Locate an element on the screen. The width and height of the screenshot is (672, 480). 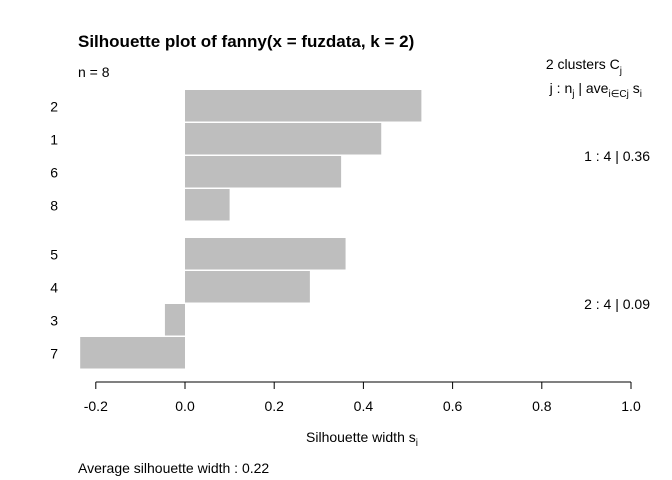
x-tick-label: 0.0 is located at coordinates (185, 406).